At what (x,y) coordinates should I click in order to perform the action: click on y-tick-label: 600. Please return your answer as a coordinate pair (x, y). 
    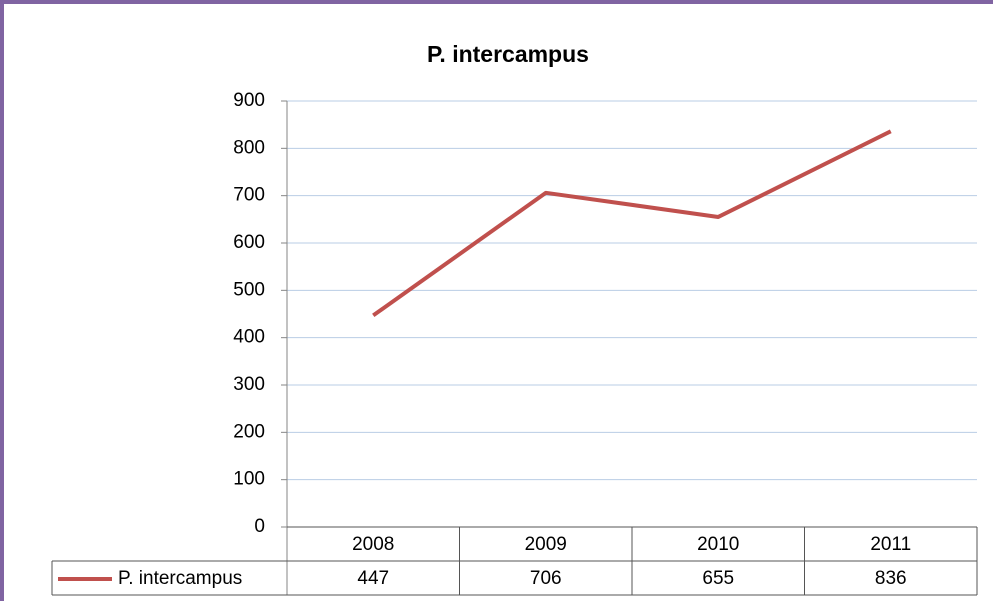
    Looking at the image, I should click on (249, 242).